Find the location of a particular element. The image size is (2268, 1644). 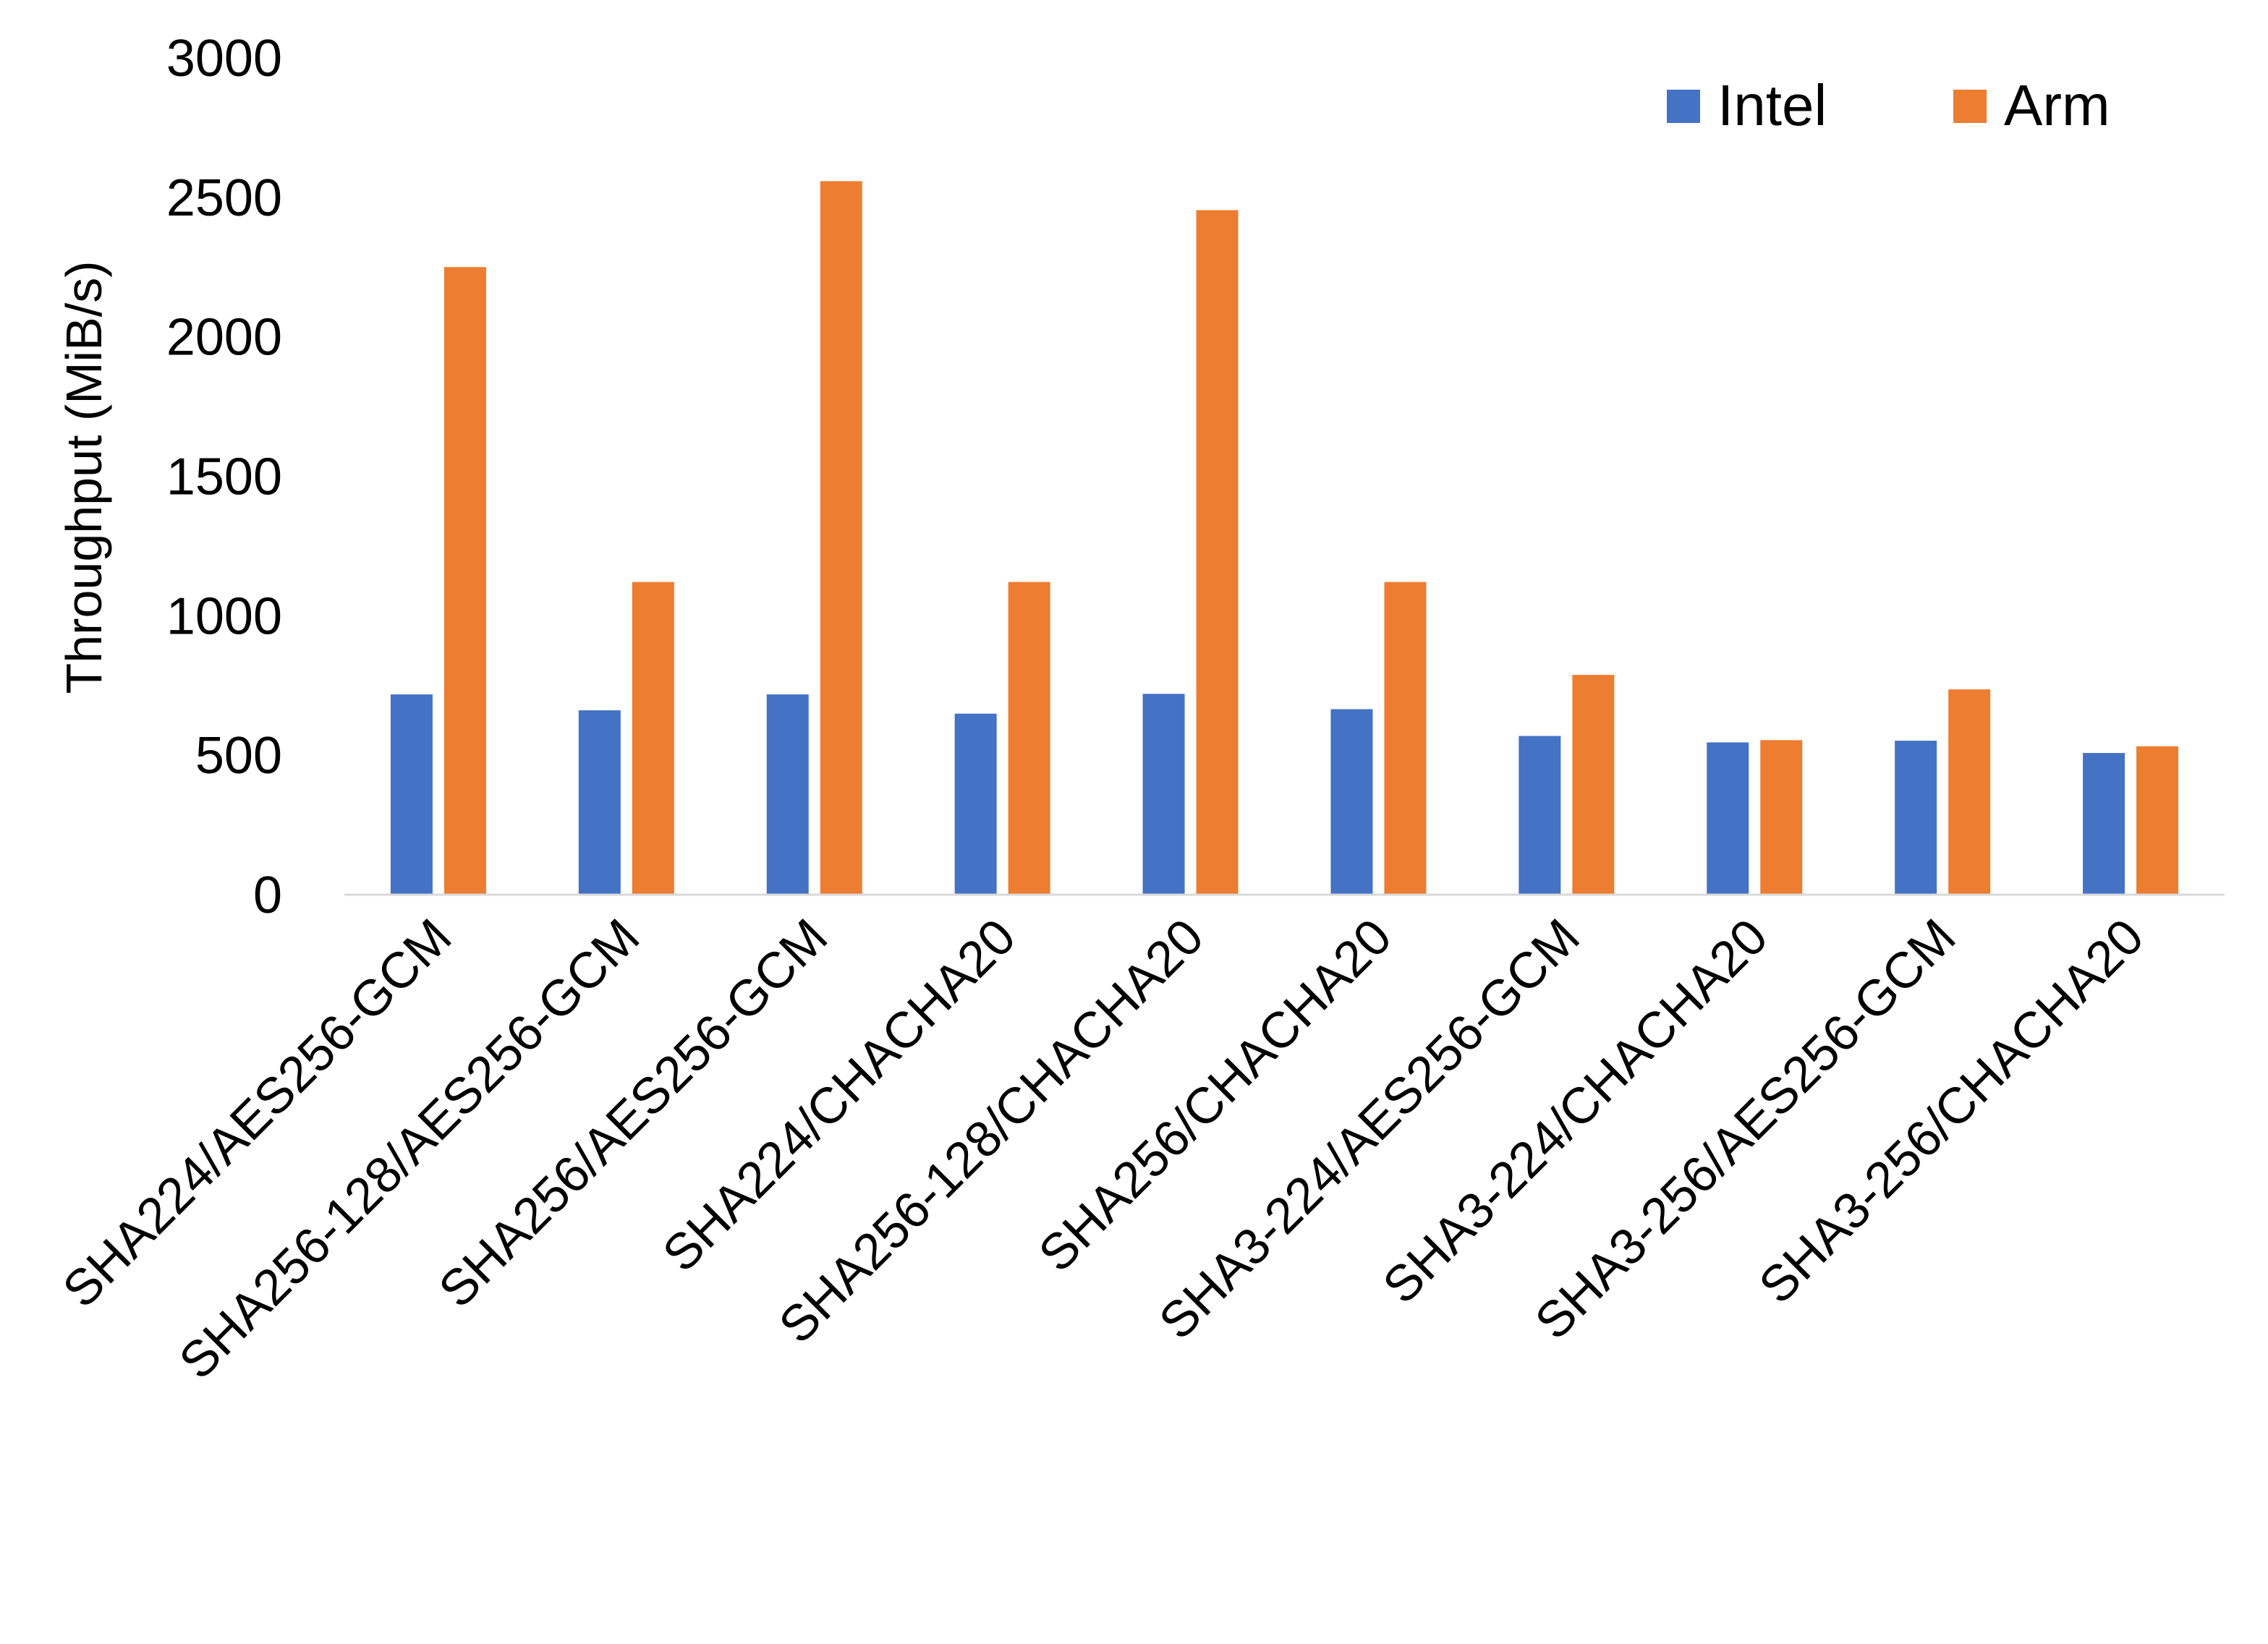

y-tick-label: 1500 is located at coordinates (224, 477).